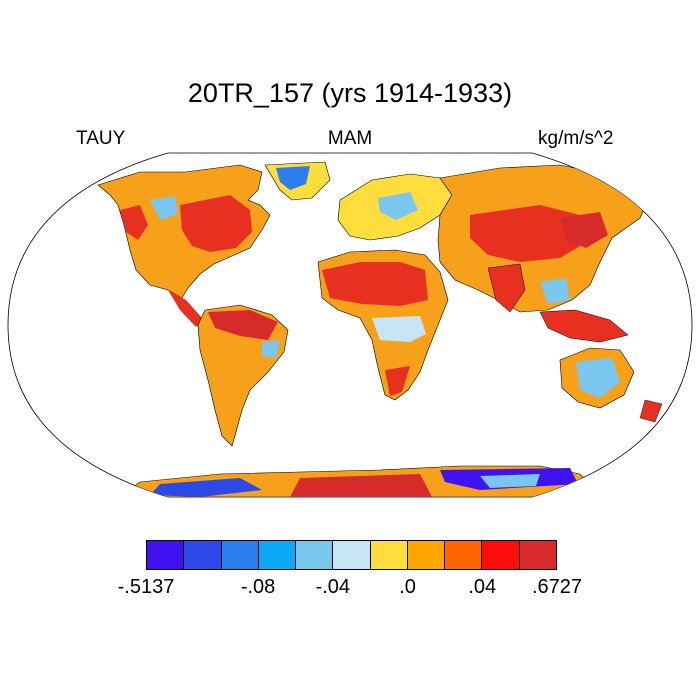 Image resolution: width=700 pixels, height=700 pixels. I want to click on europe-blue, so click(398, 206).